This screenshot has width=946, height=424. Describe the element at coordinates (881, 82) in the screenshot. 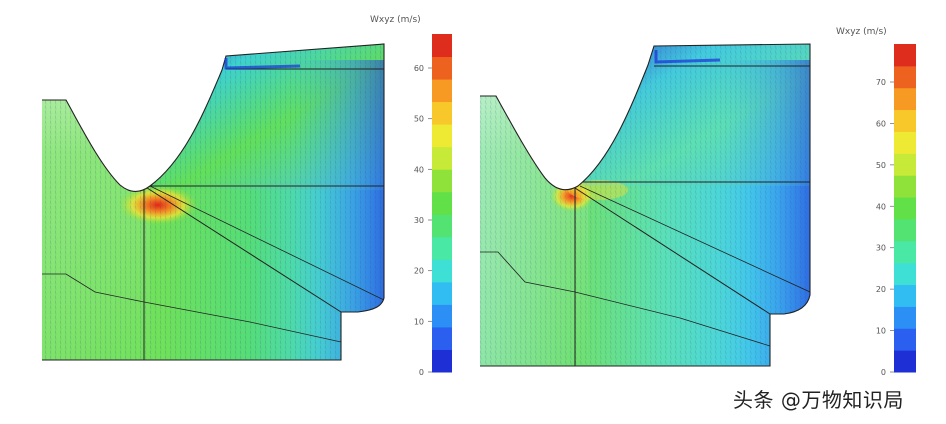

I see `colorbar-tick-label: 70` at that location.